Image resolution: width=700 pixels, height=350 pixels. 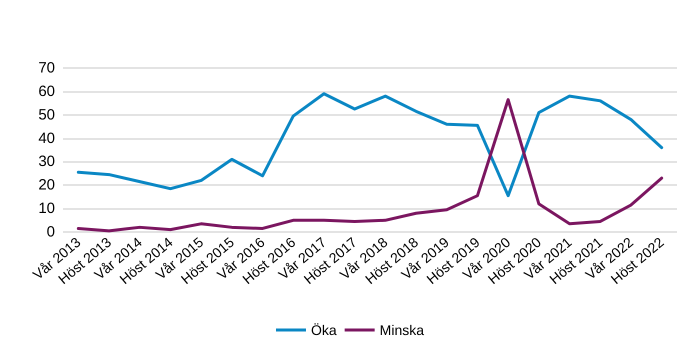 What do you see at coordinates (50, 232) in the screenshot?
I see `y-tick-label: 0` at bounding box center [50, 232].